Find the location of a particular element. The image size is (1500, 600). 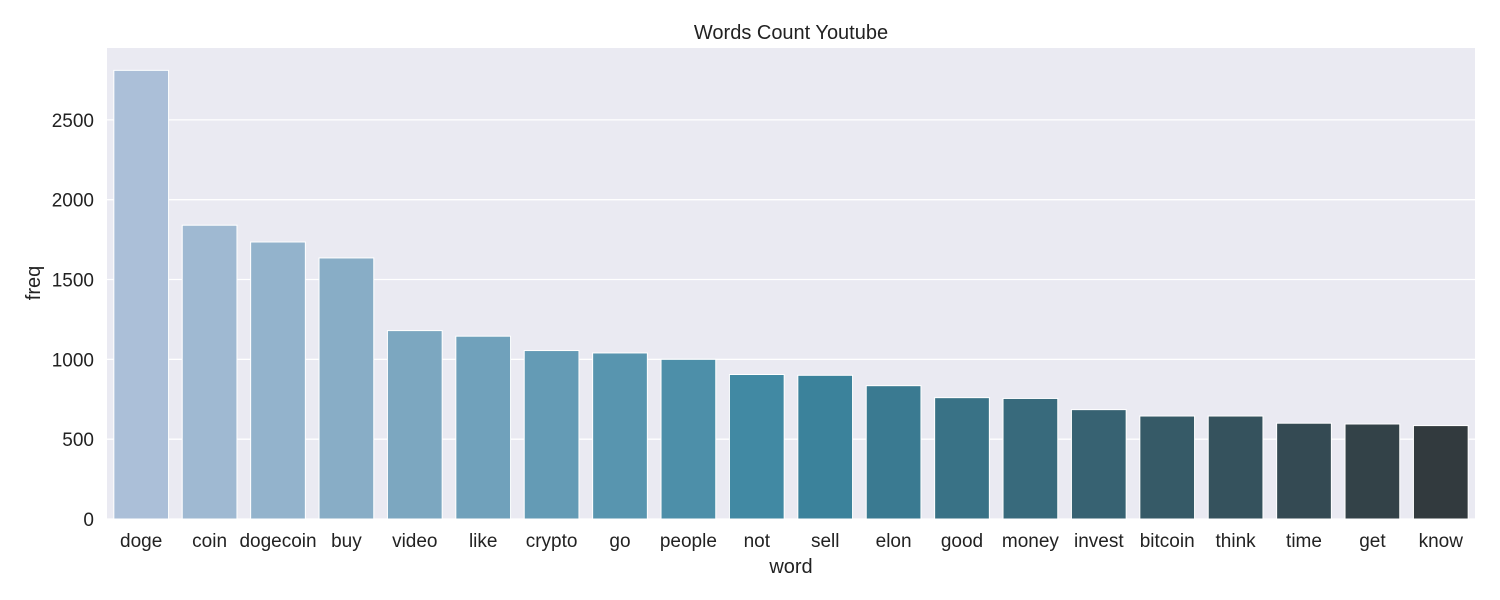

x-tick-label: go is located at coordinates (619, 541).